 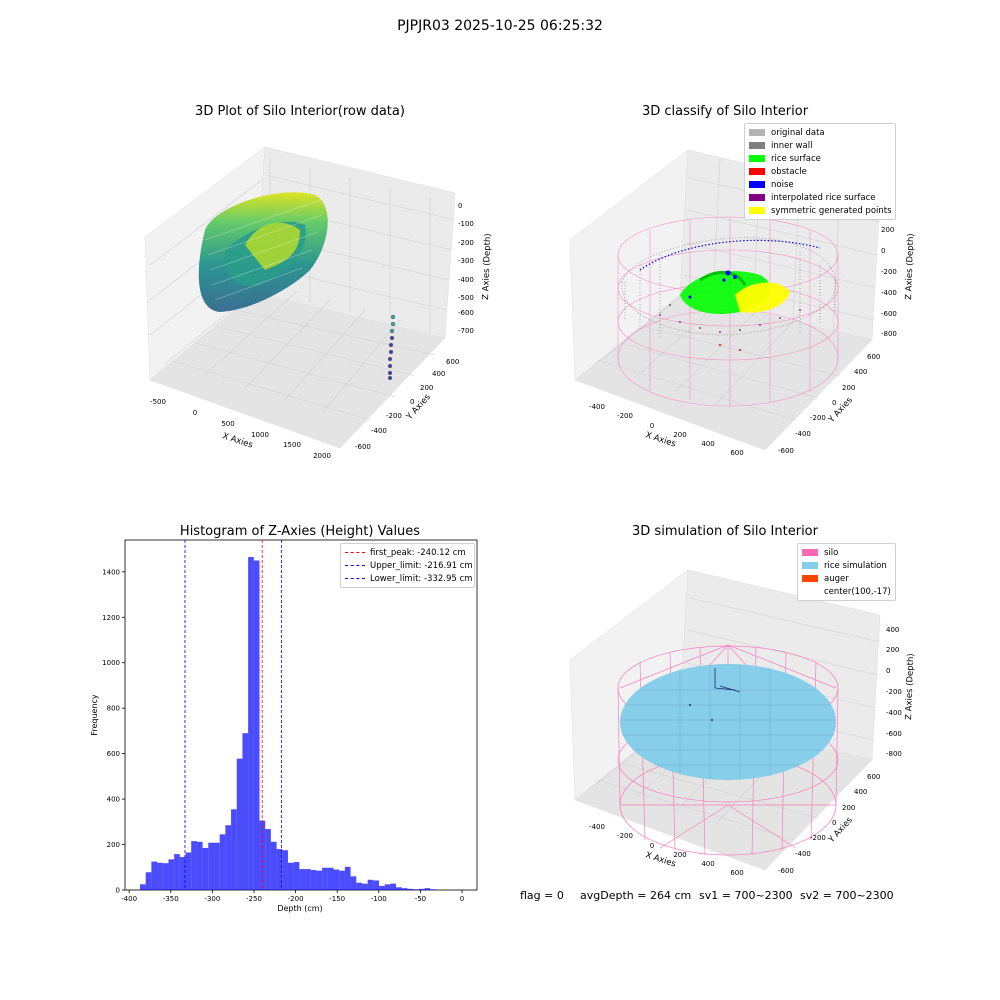 I want to click on plot4-xtick: 0, so click(x=652, y=846).